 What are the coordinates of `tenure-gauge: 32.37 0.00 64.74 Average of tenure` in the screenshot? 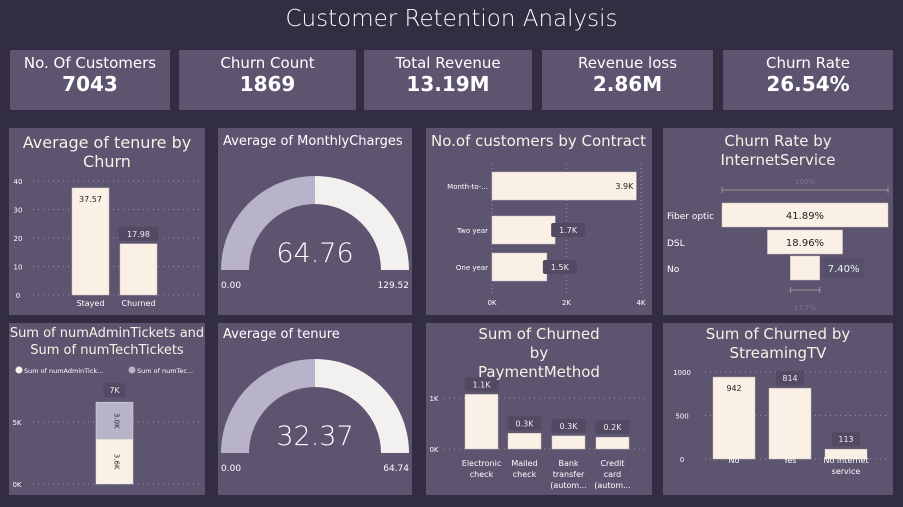 It's located at (315, 409).